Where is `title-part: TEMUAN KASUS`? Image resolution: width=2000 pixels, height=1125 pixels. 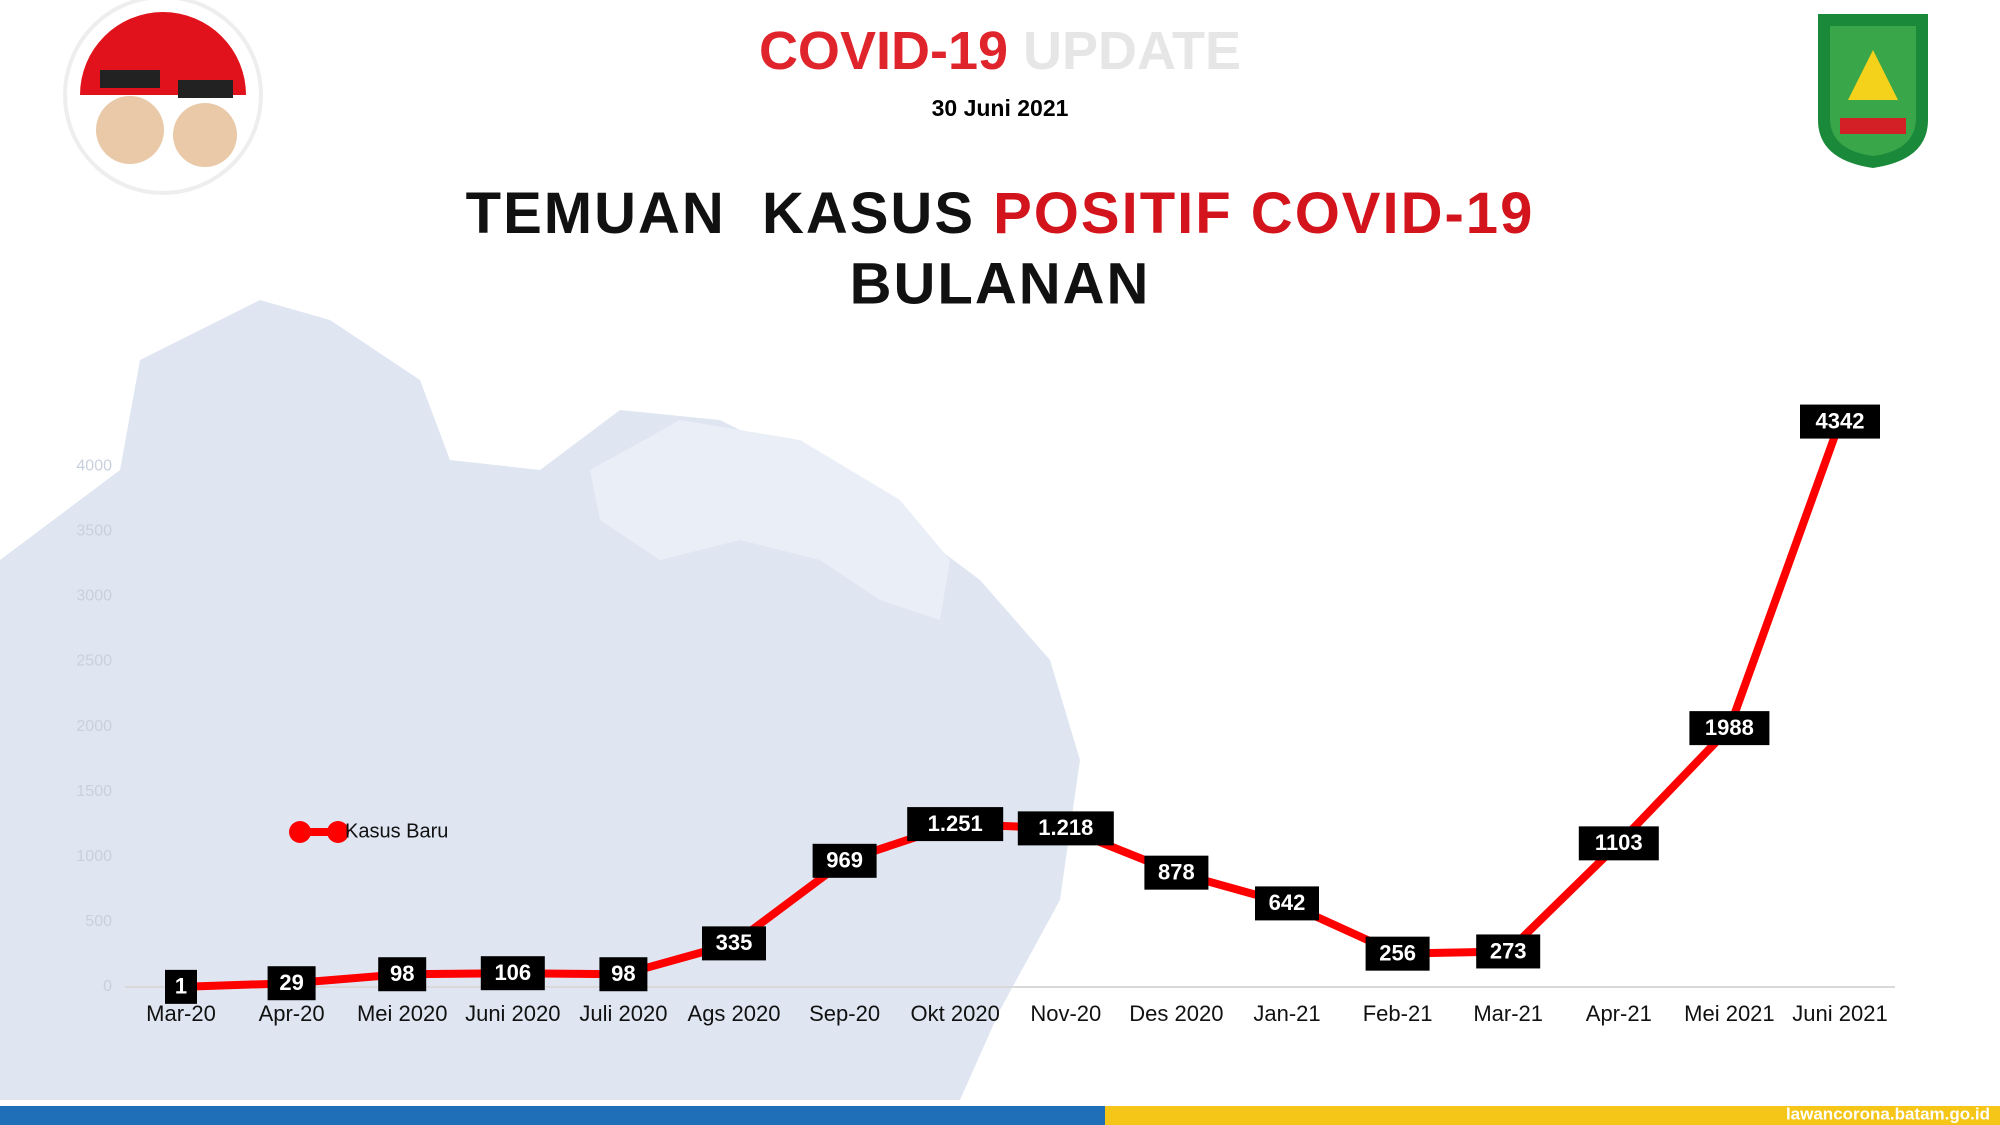 title-part: TEMUAN KASUS is located at coordinates (720, 213).